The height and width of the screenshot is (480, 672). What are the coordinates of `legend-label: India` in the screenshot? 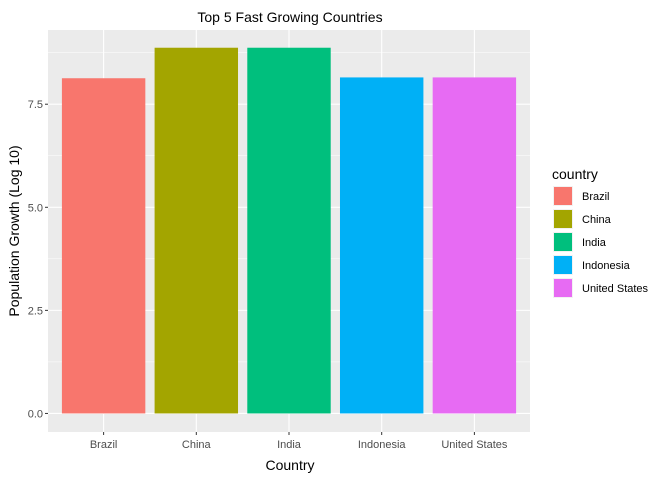 It's located at (594, 243).